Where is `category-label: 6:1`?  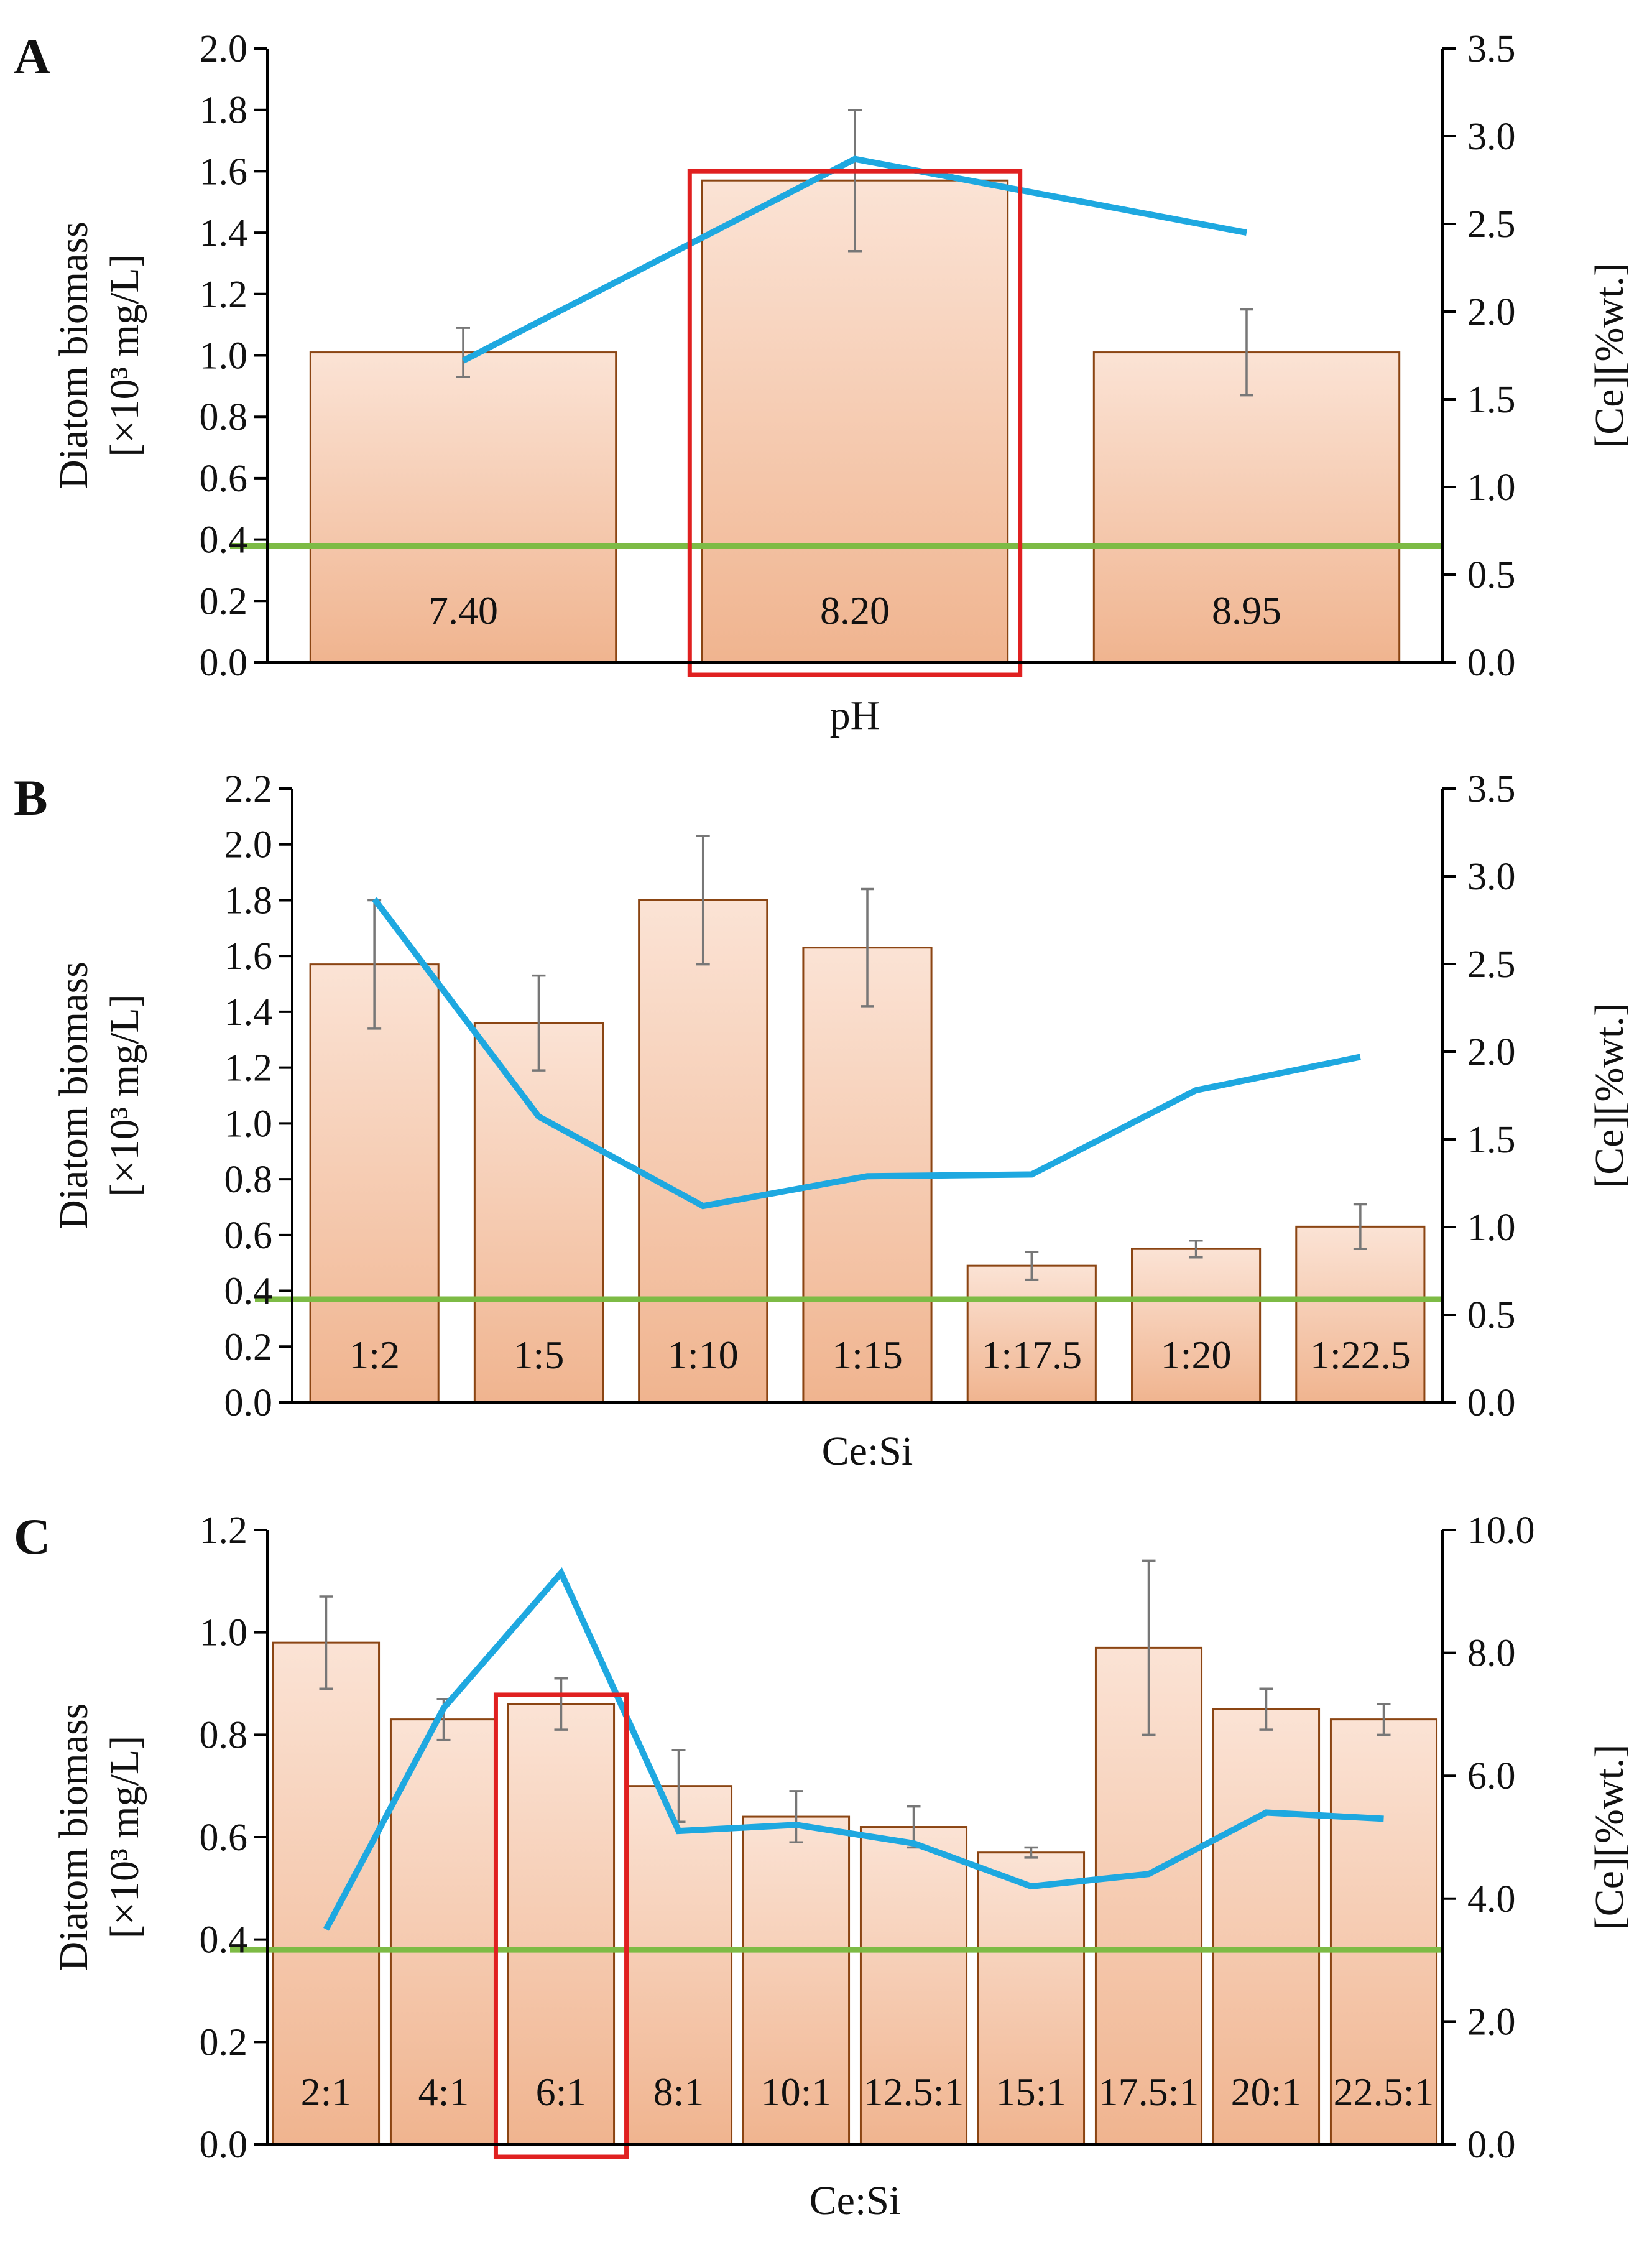
category-label: 6:1 is located at coordinates (561, 2092).